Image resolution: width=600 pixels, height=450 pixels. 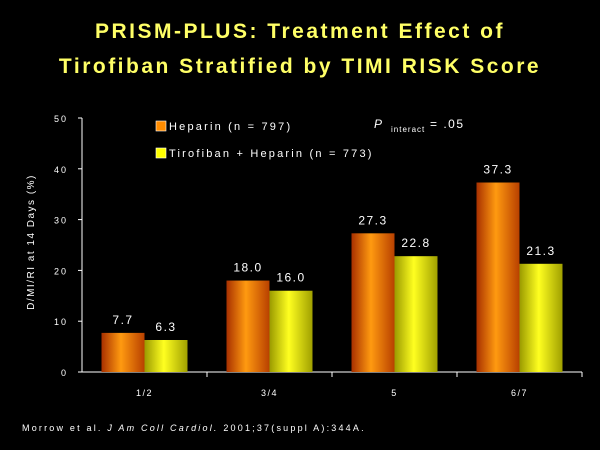 I want to click on data-label: 18.0, so click(x=247, y=268).